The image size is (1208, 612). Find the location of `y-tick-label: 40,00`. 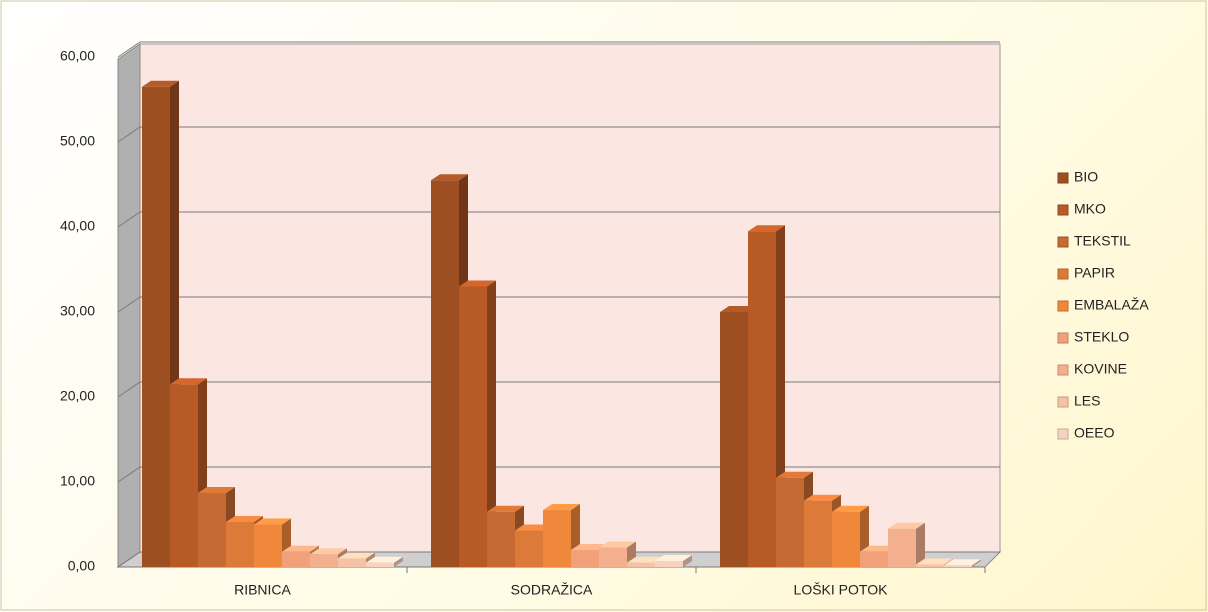

y-tick-label: 40,00 is located at coordinates (77, 226).